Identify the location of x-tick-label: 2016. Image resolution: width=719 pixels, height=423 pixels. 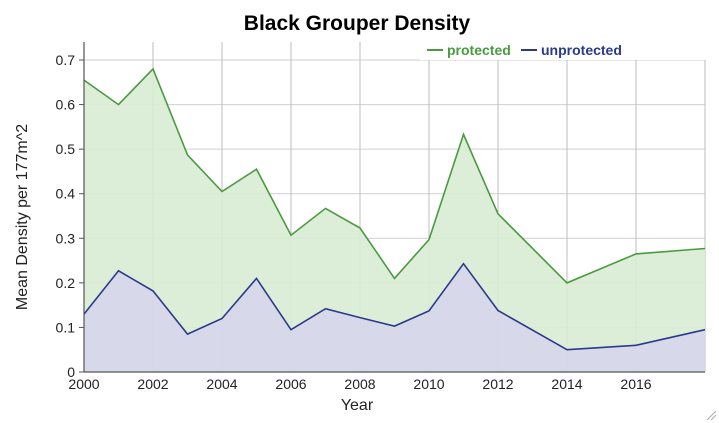
(635, 384).